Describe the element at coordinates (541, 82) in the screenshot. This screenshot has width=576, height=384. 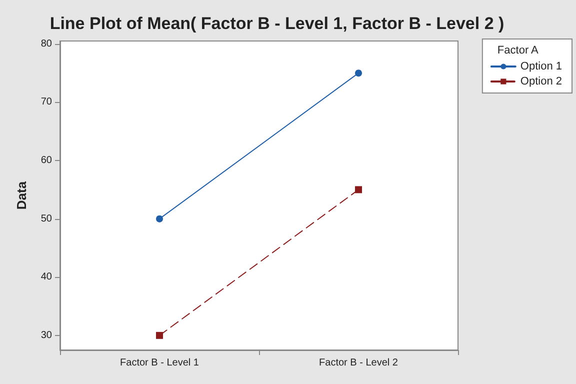
I see `legend-label: Option 2` at that location.